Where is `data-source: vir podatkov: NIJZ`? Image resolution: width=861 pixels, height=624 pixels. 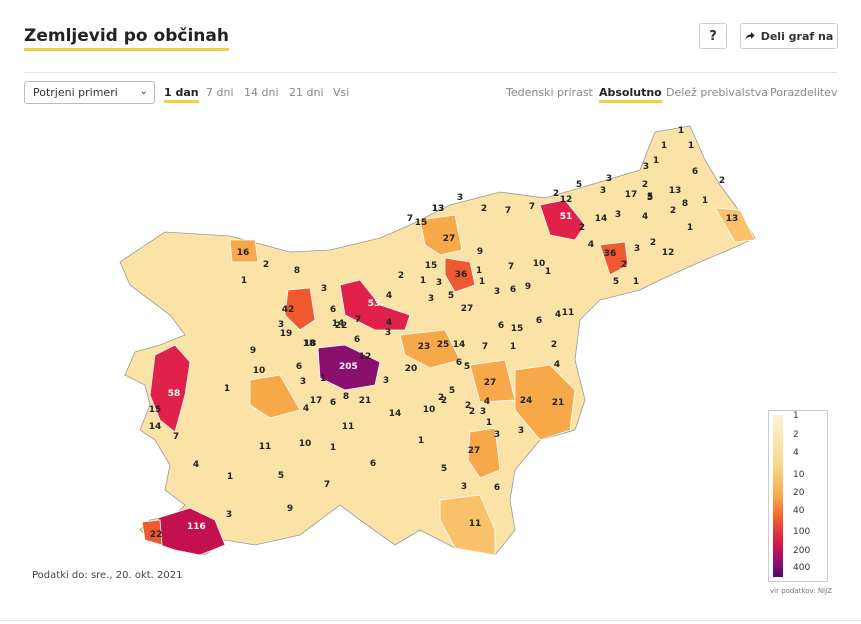 data-source: vir podatkov: NIJZ is located at coordinates (801, 591).